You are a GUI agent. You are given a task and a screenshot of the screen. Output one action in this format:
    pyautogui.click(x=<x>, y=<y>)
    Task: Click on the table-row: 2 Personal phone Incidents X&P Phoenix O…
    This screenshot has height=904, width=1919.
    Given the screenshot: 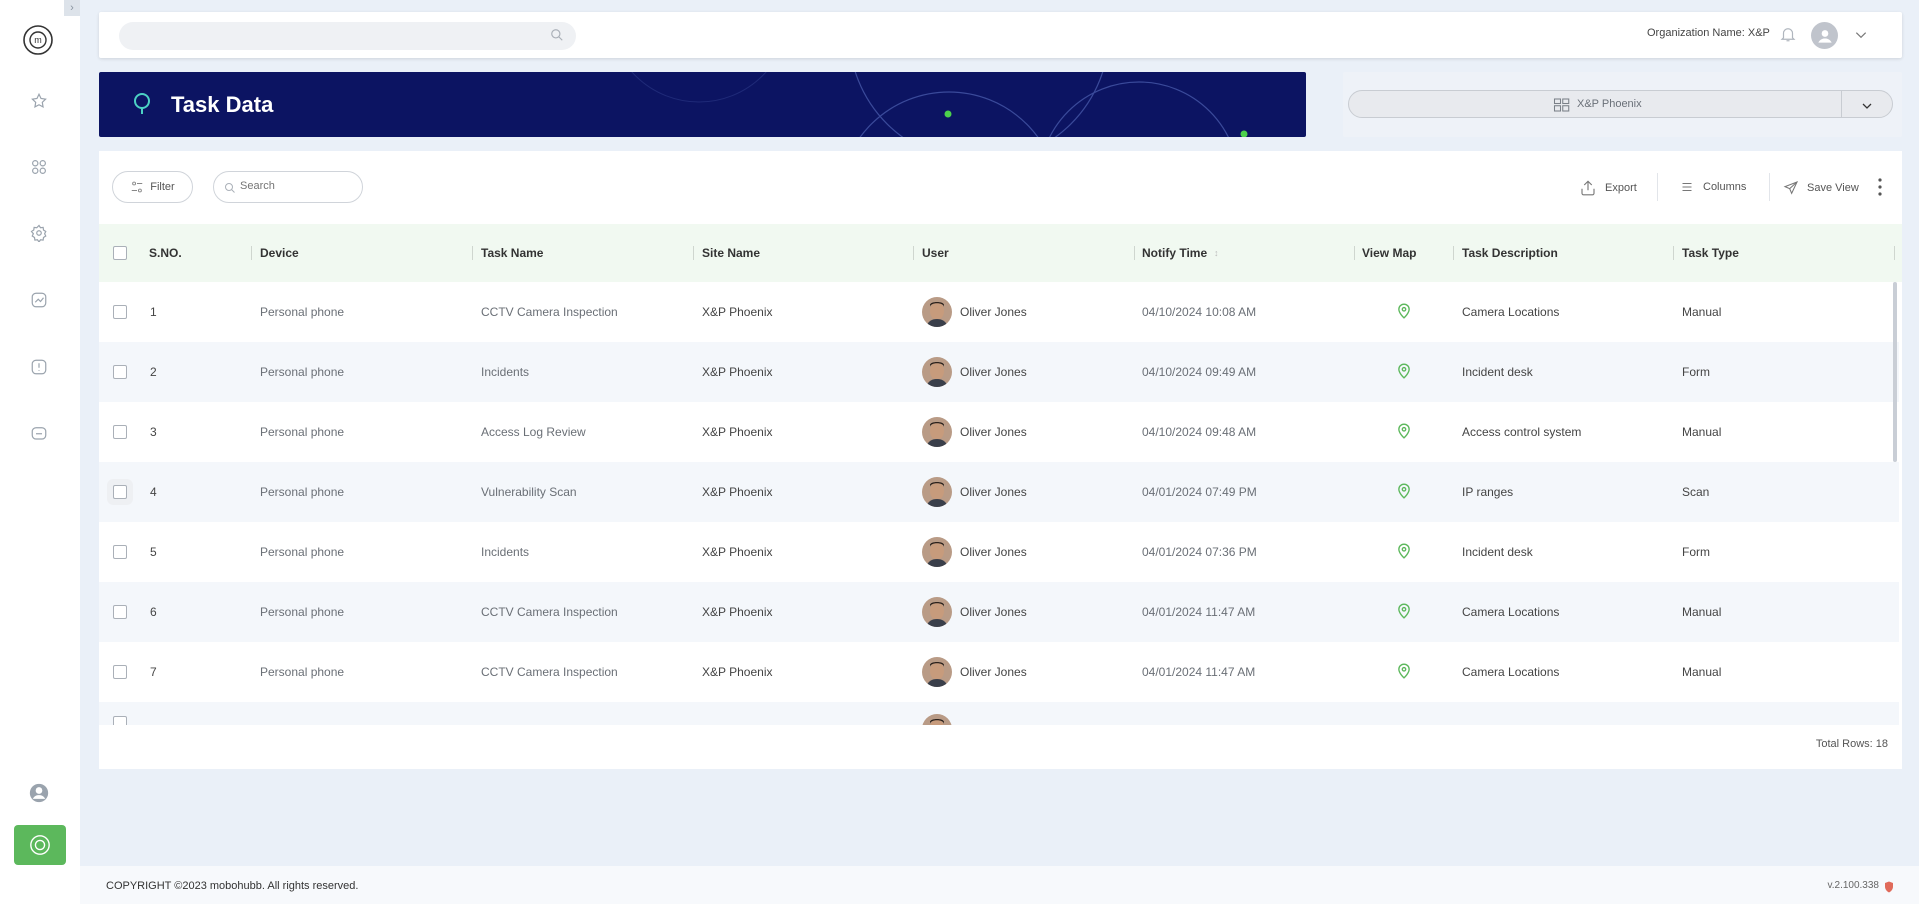 What is the action you would take?
    pyautogui.click(x=999, y=372)
    